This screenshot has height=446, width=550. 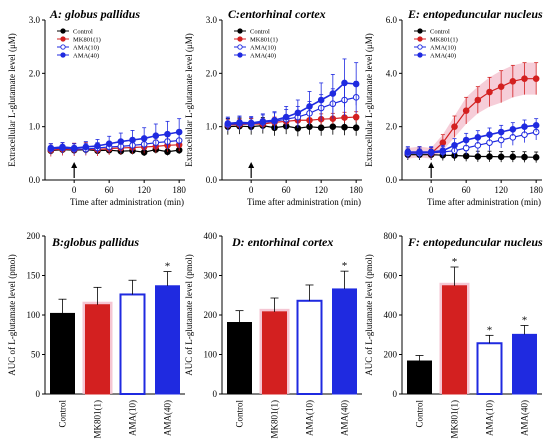 I want to click on panel-title: D: entorhinal cortex, so click(x=282, y=242).